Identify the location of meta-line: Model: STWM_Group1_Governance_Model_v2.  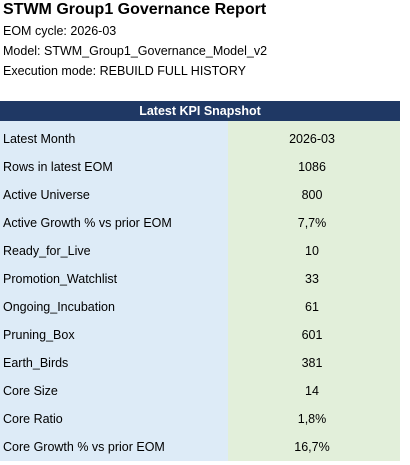
(135, 51).